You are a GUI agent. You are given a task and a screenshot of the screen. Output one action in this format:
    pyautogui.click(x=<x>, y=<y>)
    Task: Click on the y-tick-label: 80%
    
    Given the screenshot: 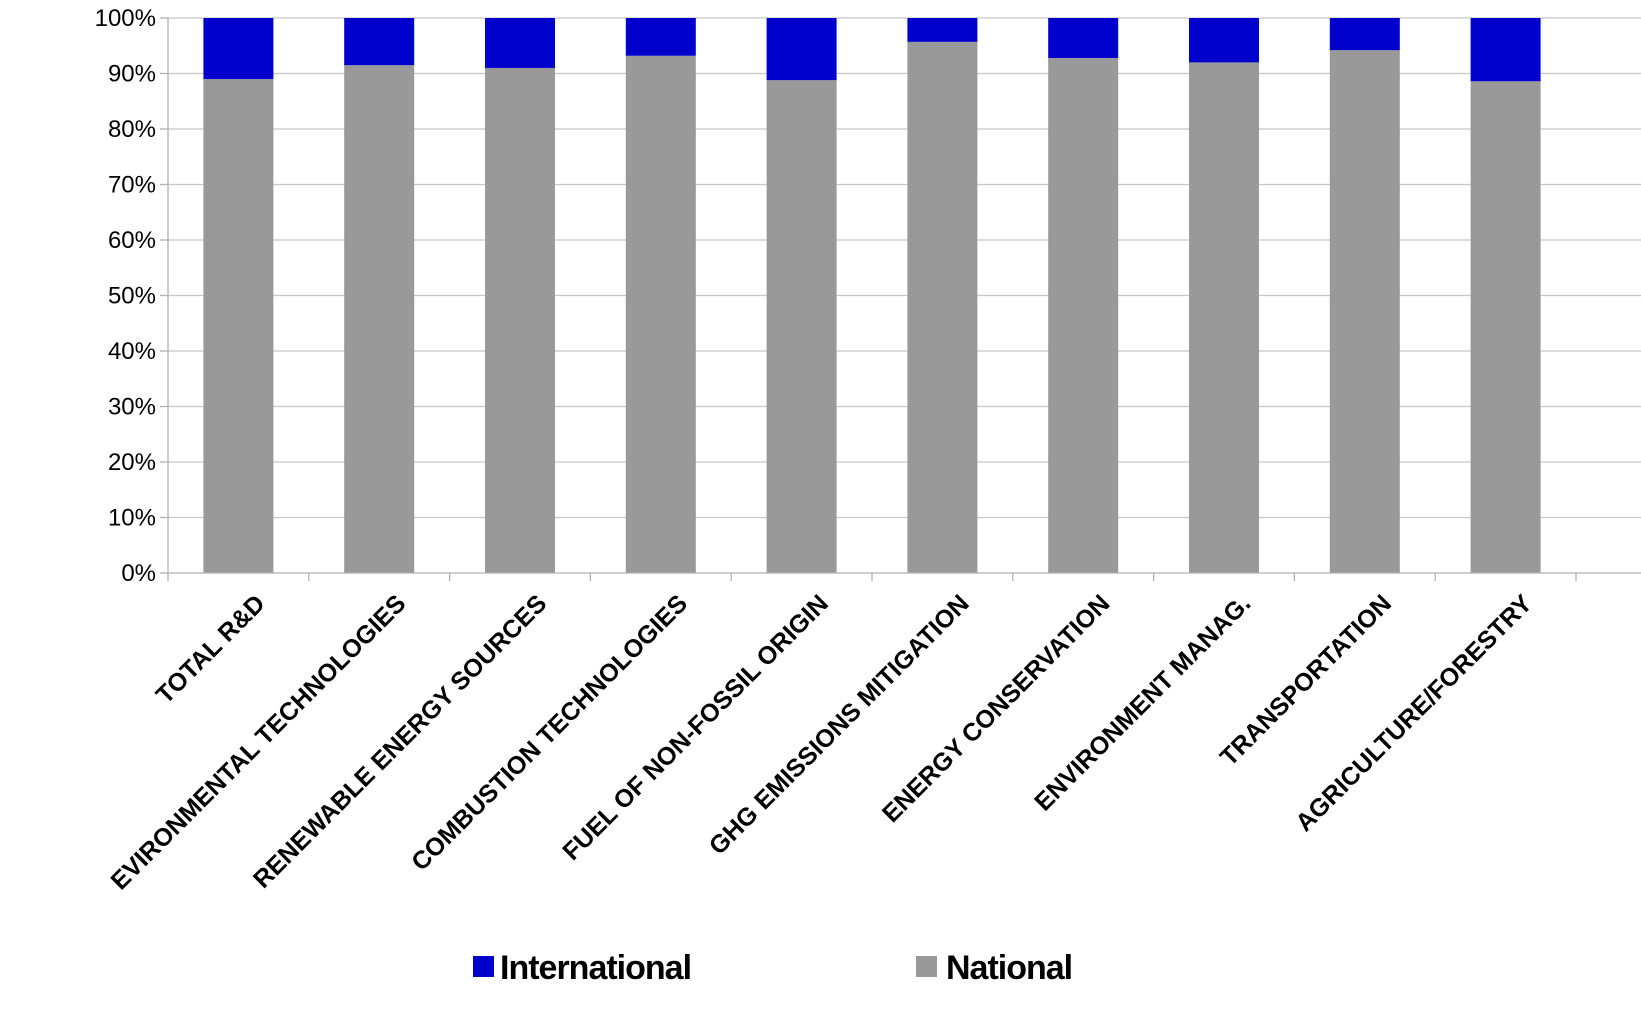 What is the action you would take?
    pyautogui.click(x=132, y=129)
    